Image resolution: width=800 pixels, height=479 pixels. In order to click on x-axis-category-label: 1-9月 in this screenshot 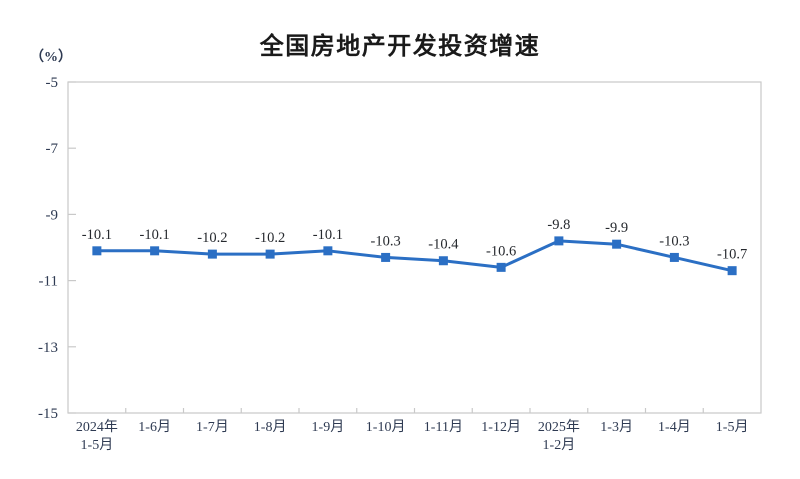, I will do `click(328, 427)`.